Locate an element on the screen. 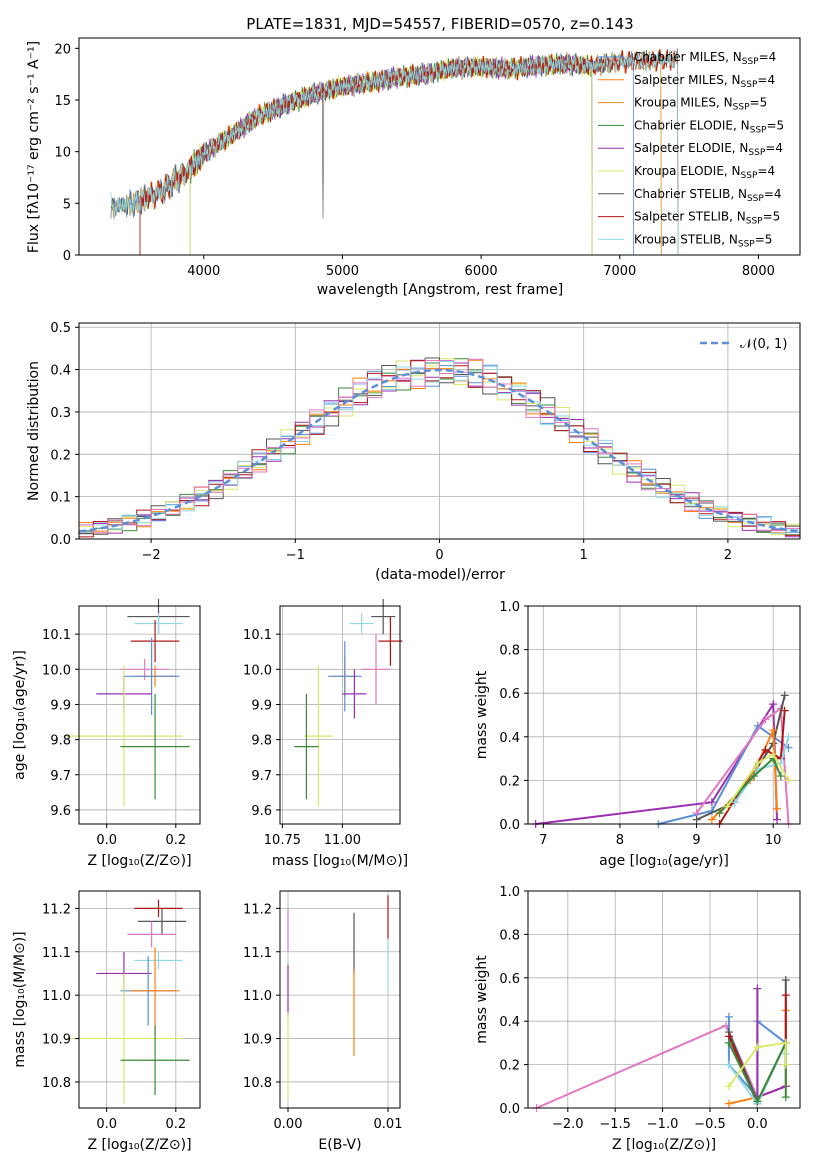  ytick-label: 10.1 is located at coordinates (56, 635).